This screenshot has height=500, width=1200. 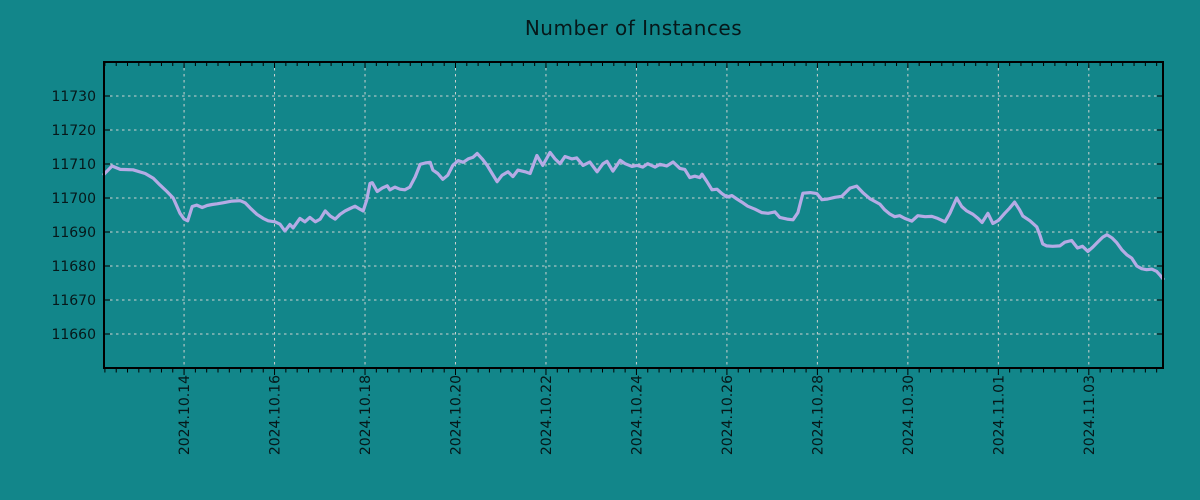 What do you see at coordinates (909, 415) in the screenshot?
I see `x-tick-label: 2024.10.30` at bounding box center [909, 415].